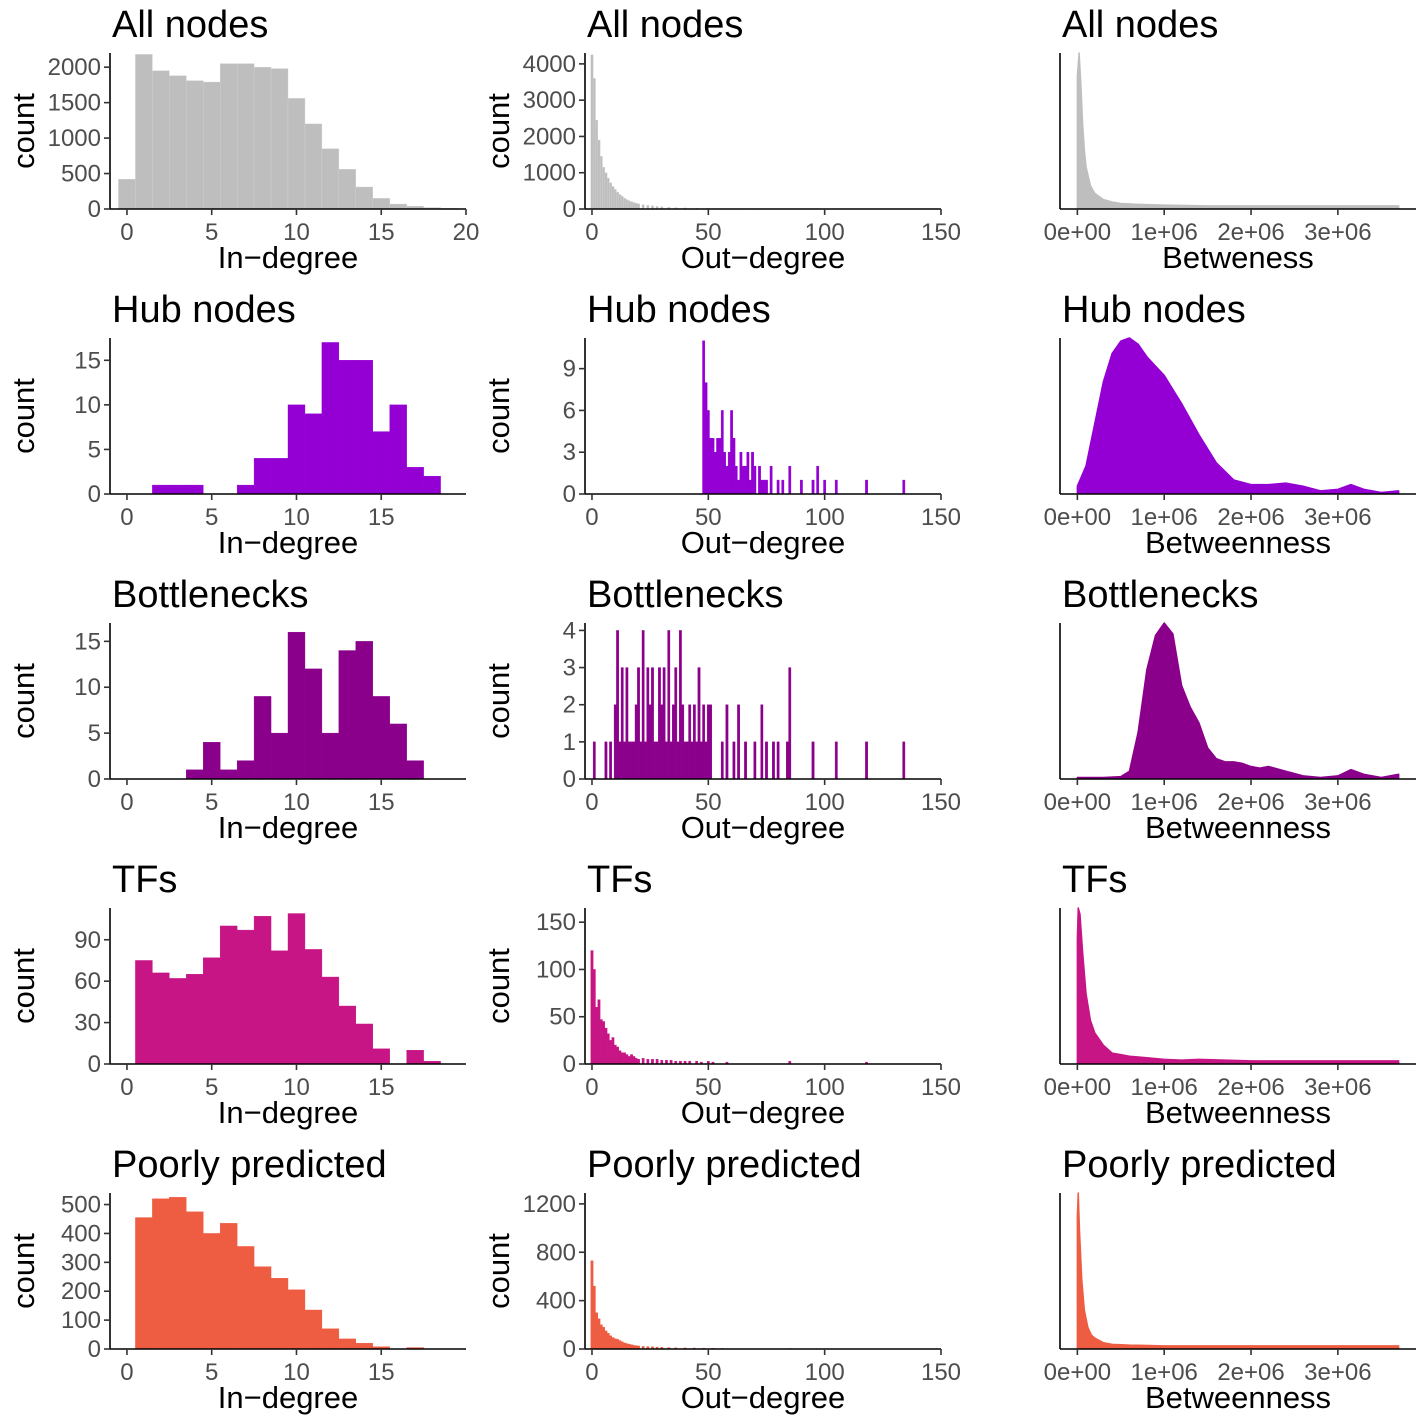 Image resolution: width=1424 pixels, height=1425 pixels. Describe the element at coordinates (23, 131) in the screenshot. I see `y-axis-title: count` at that location.